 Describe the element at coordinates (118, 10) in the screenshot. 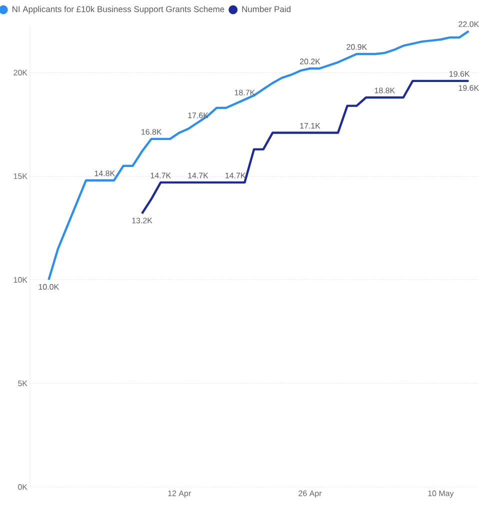

I see `legend-label: NI Applicants for £10k Business Support Grants Scheme` at that location.